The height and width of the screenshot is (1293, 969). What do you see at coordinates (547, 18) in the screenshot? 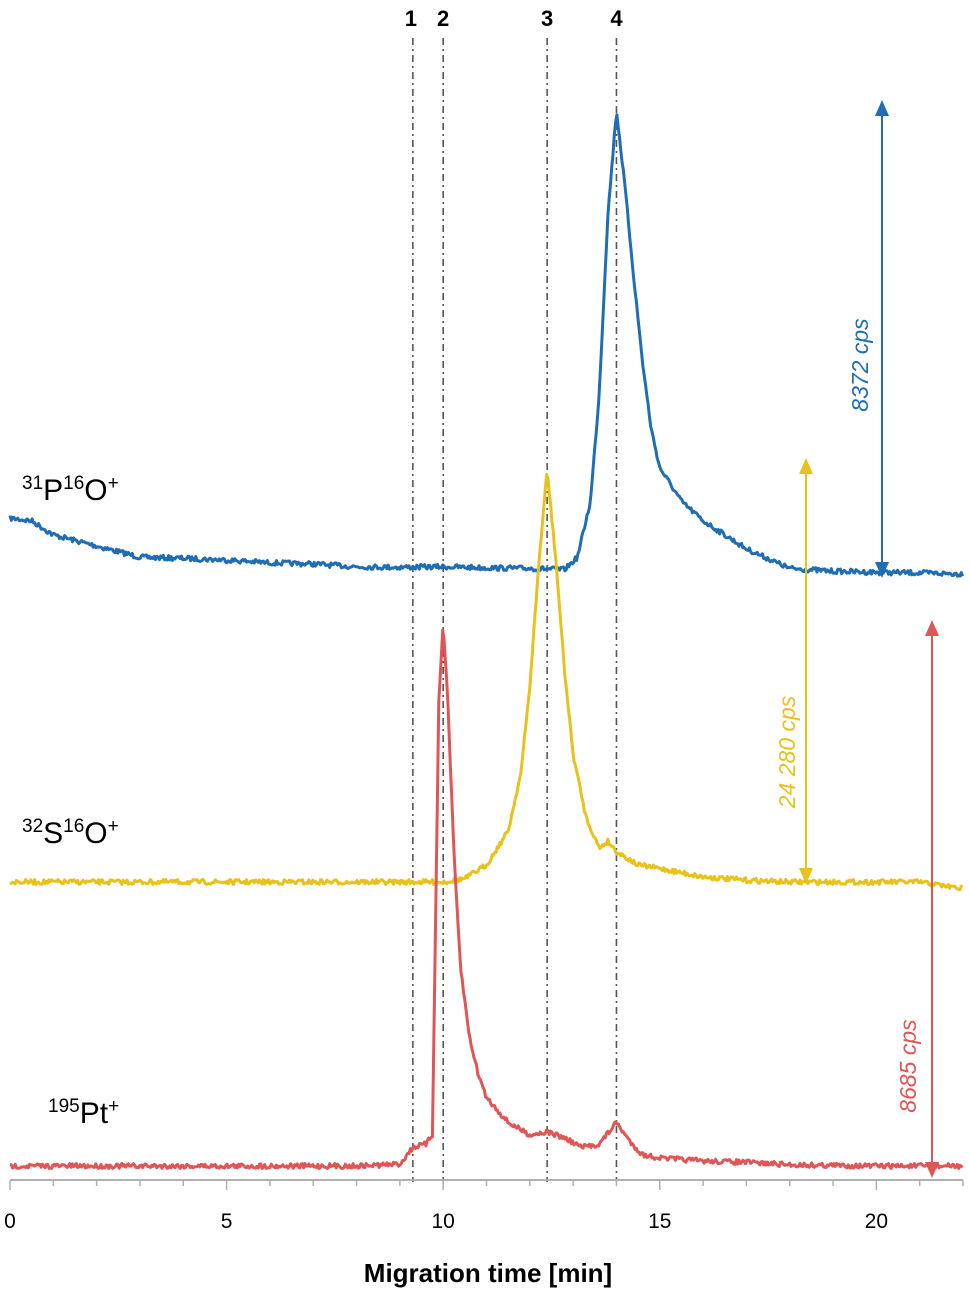
I see `peak-marker-label-3: 3` at bounding box center [547, 18].